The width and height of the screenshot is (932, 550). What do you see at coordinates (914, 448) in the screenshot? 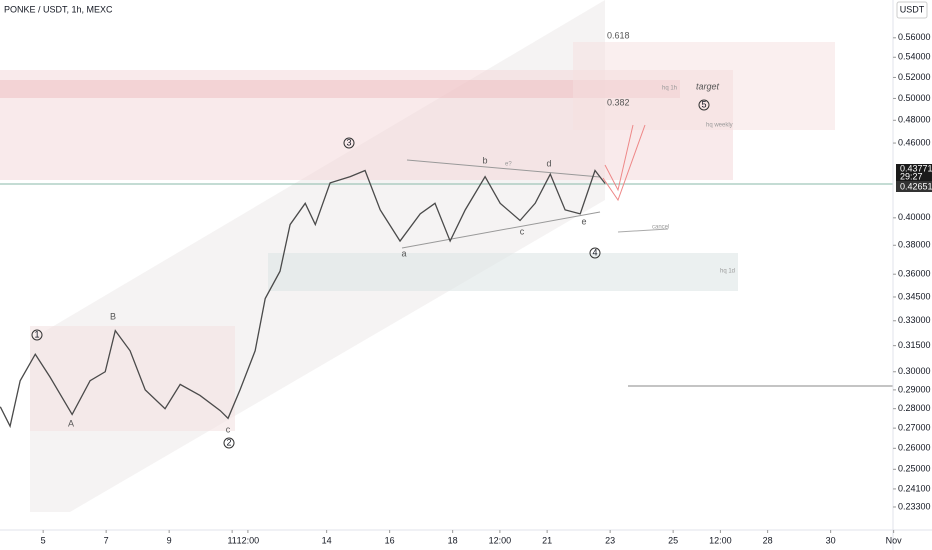
I see `y-tick-label: 0.26000` at bounding box center [914, 448].